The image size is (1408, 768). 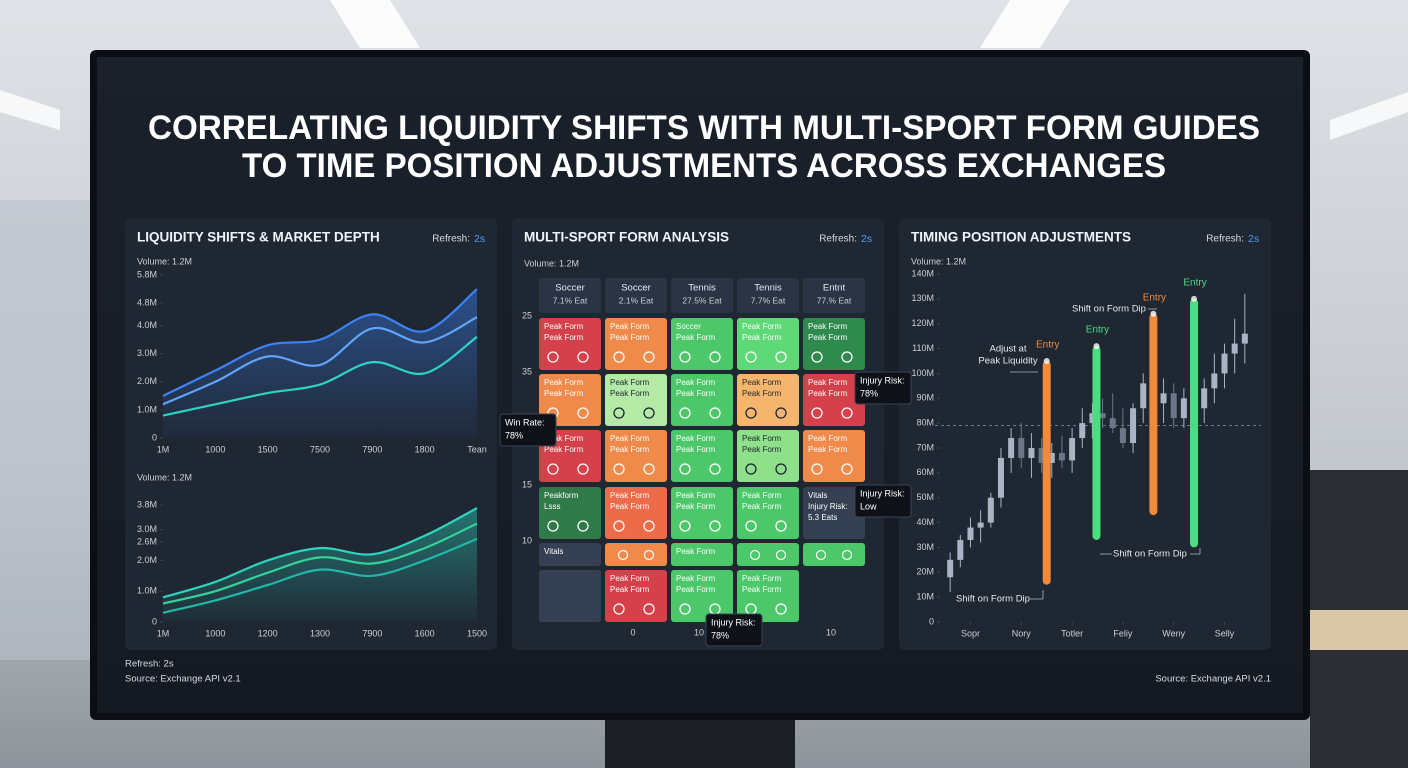 What do you see at coordinates (479, 239) in the screenshot?
I see `refresh-value: 2s` at bounding box center [479, 239].